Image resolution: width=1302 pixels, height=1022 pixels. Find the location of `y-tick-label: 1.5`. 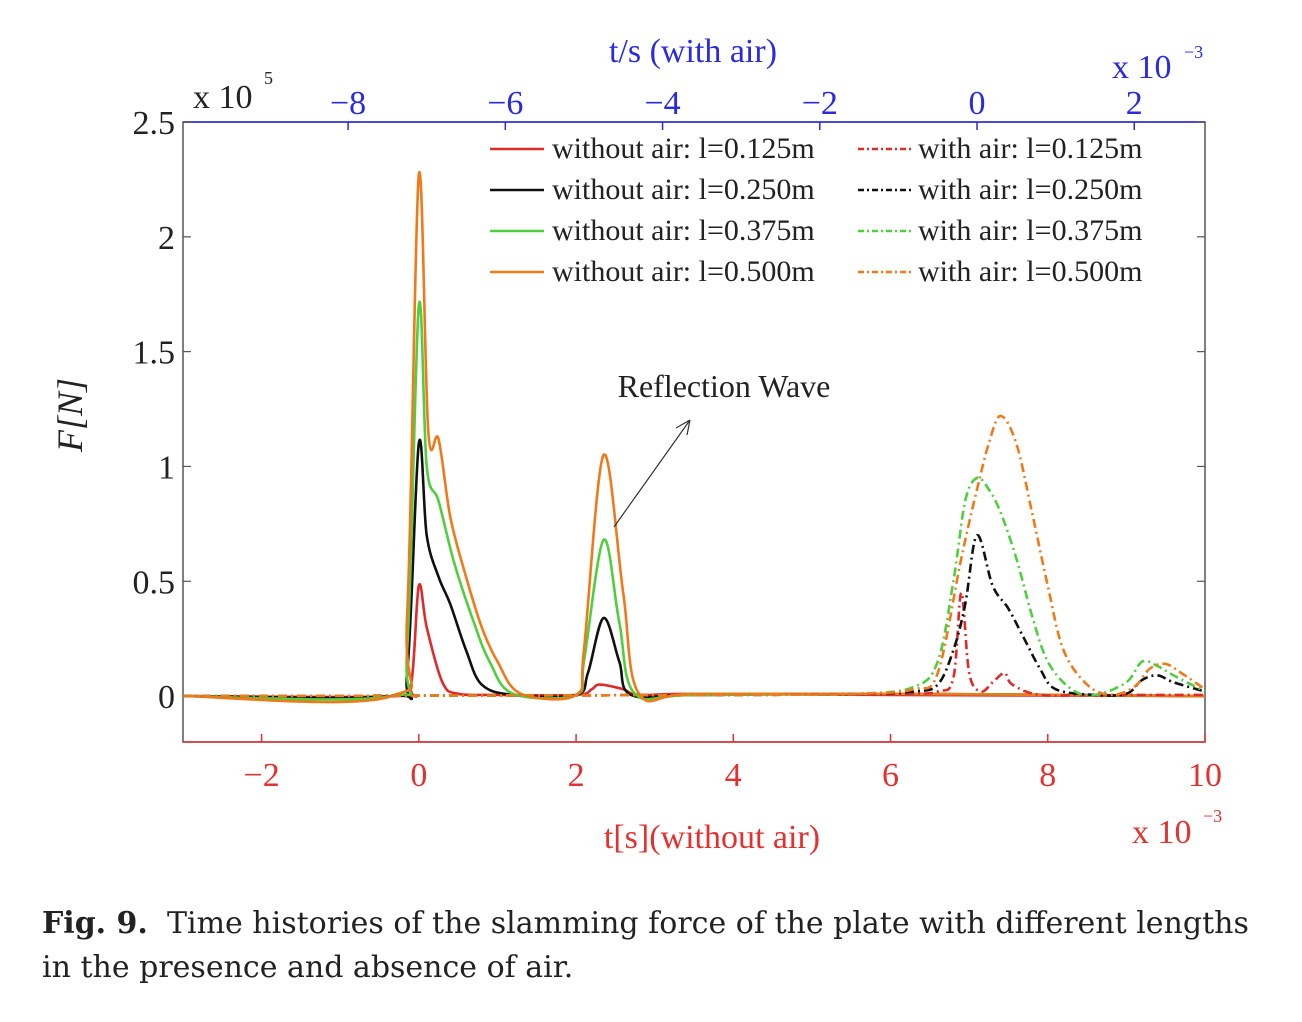

y-tick-label: 1.5 is located at coordinates (154, 353).